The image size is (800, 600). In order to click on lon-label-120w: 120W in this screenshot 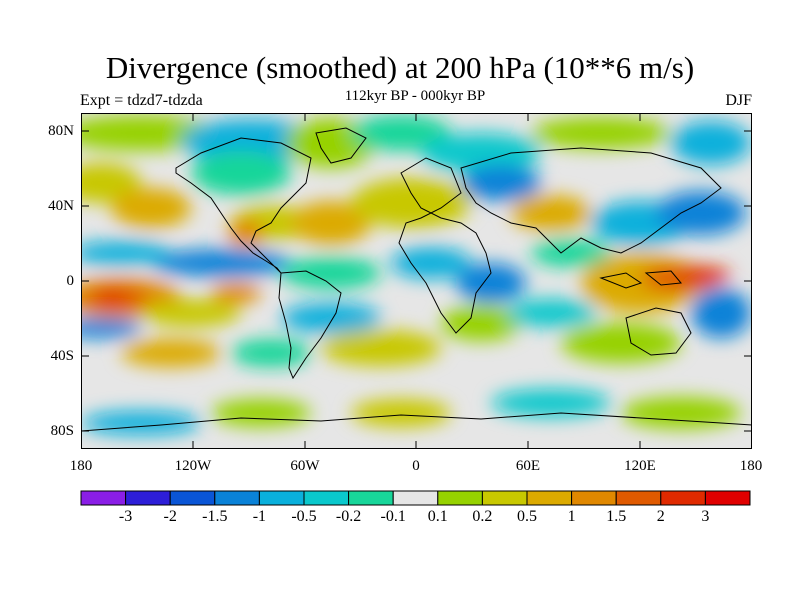, I will do `click(193, 466)`.